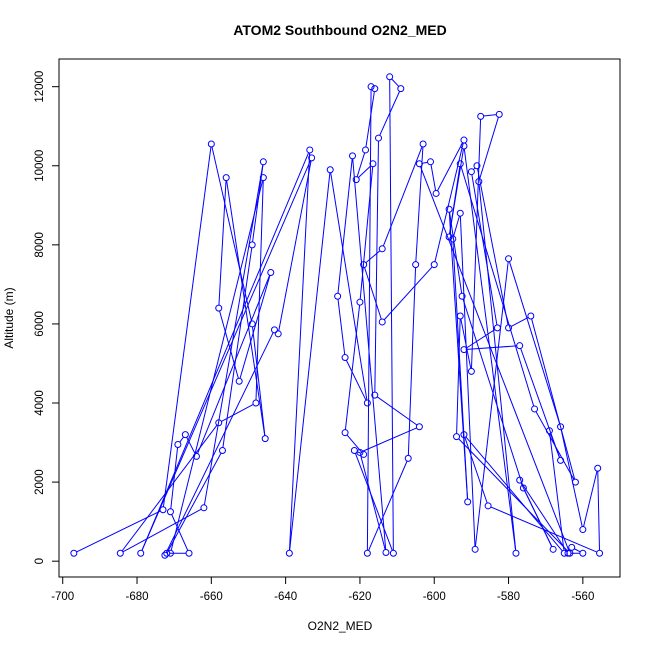 The height and width of the screenshot is (650, 650). I want to click on x-tick-label: -600, so click(434, 597).